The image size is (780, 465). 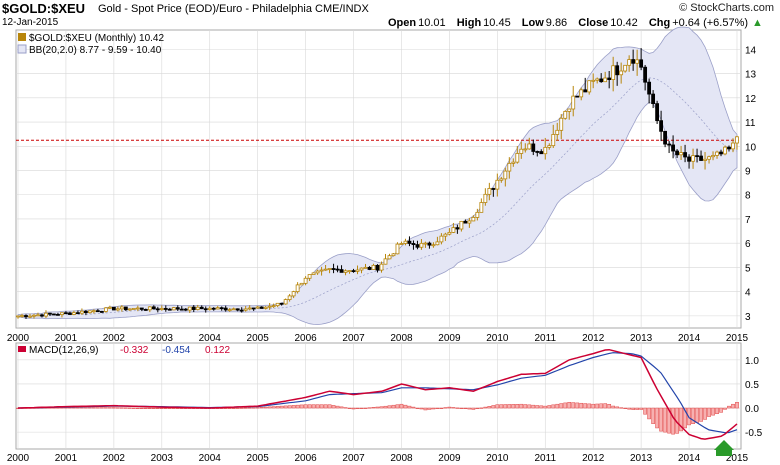 What do you see at coordinates (726, 8) in the screenshot?
I see `stockcharts-logo: © StockCharts.com` at bounding box center [726, 8].